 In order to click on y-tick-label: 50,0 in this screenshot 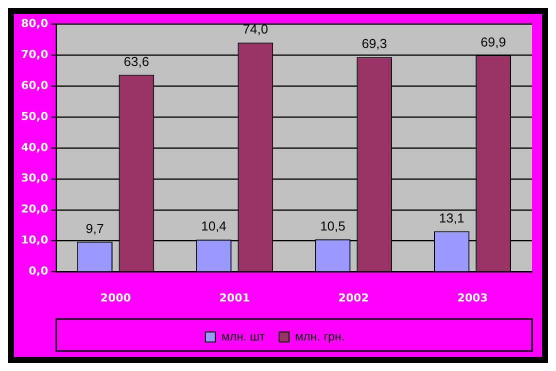, I will do `click(34, 116)`.